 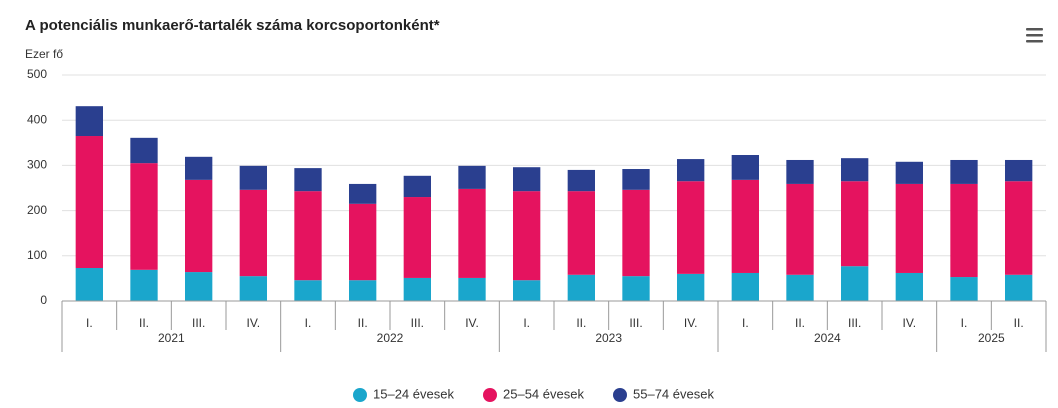 I want to click on group-label: 2025, so click(x=991, y=338).